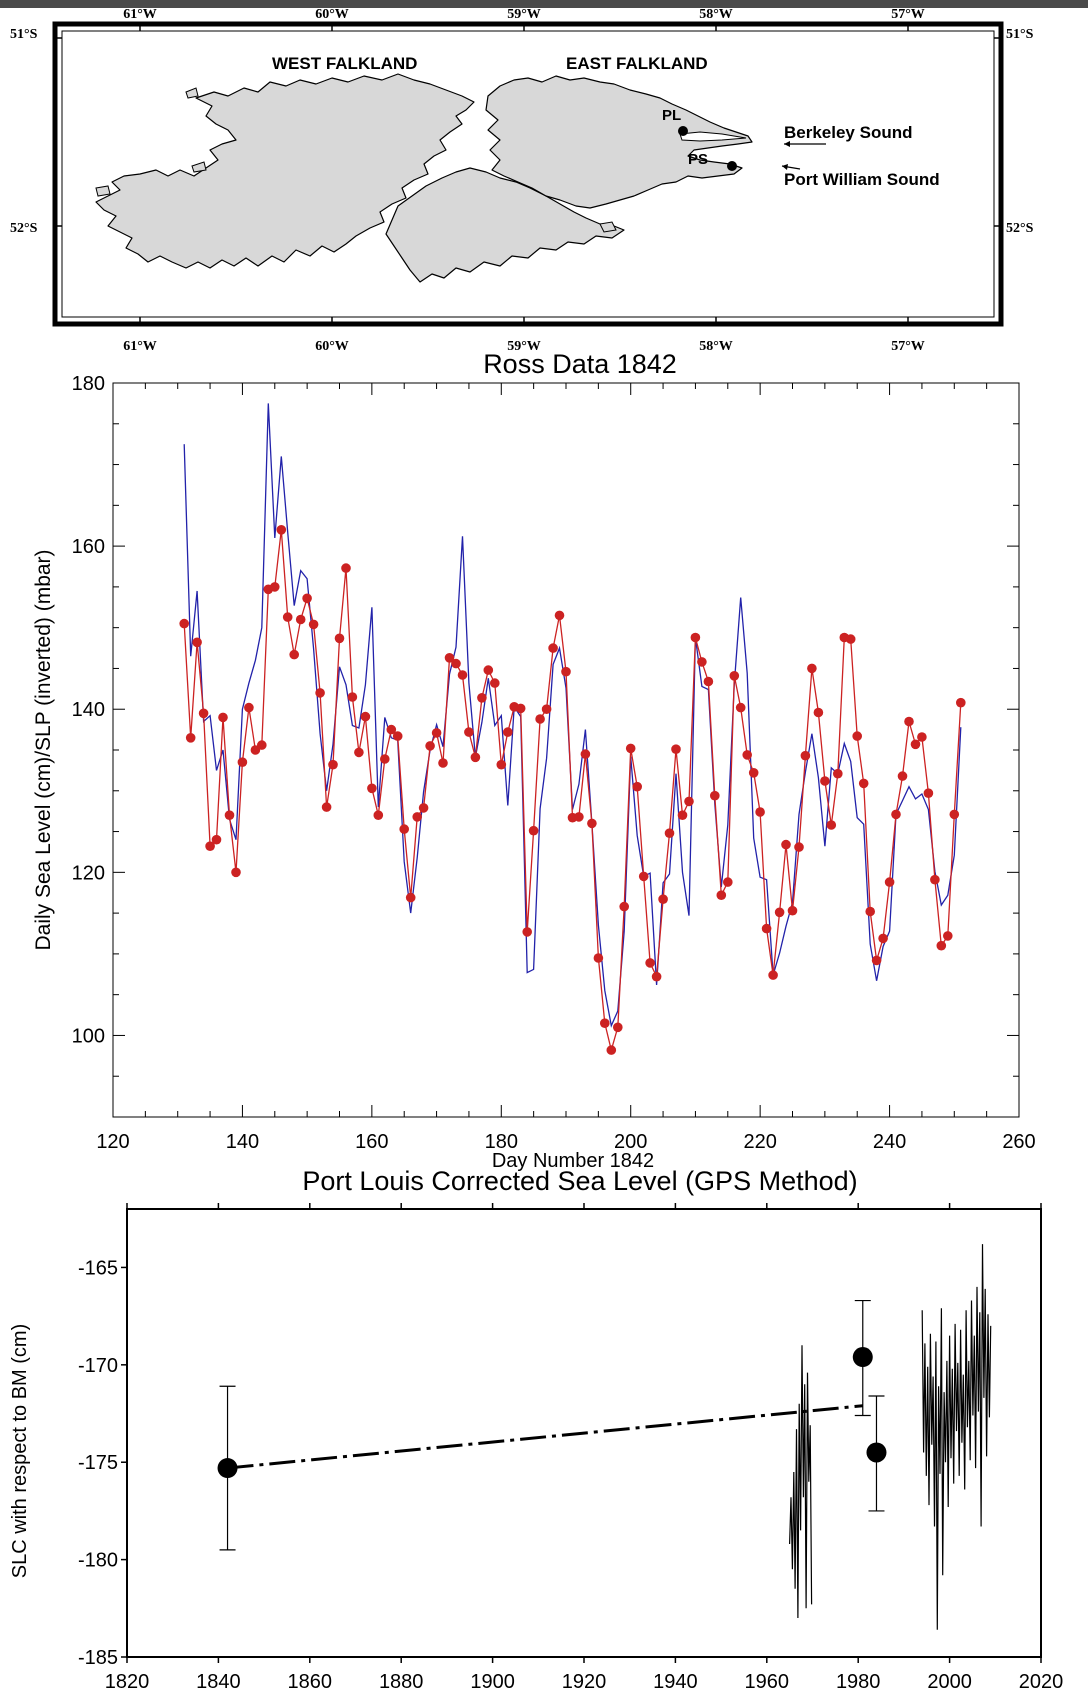 This screenshot has height=1691, width=1088. What do you see at coordinates (801, 1482) in the screenshot?
I see `chart2-record-0-line` at bounding box center [801, 1482].